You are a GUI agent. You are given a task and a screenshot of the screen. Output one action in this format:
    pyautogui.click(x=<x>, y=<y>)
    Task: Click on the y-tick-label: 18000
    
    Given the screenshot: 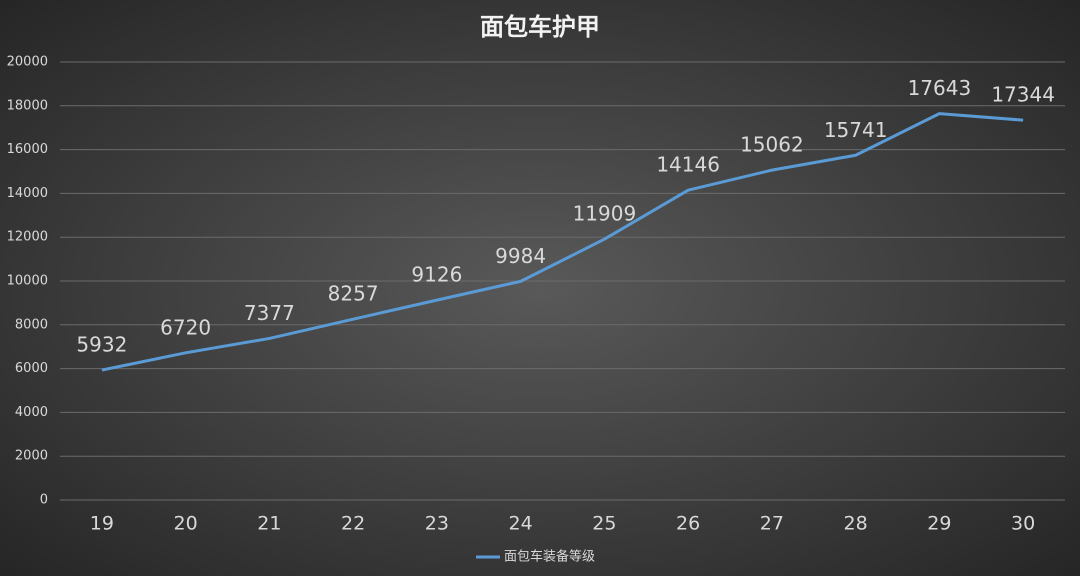 What is the action you would take?
    pyautogui.click(x=27, y=105)
    